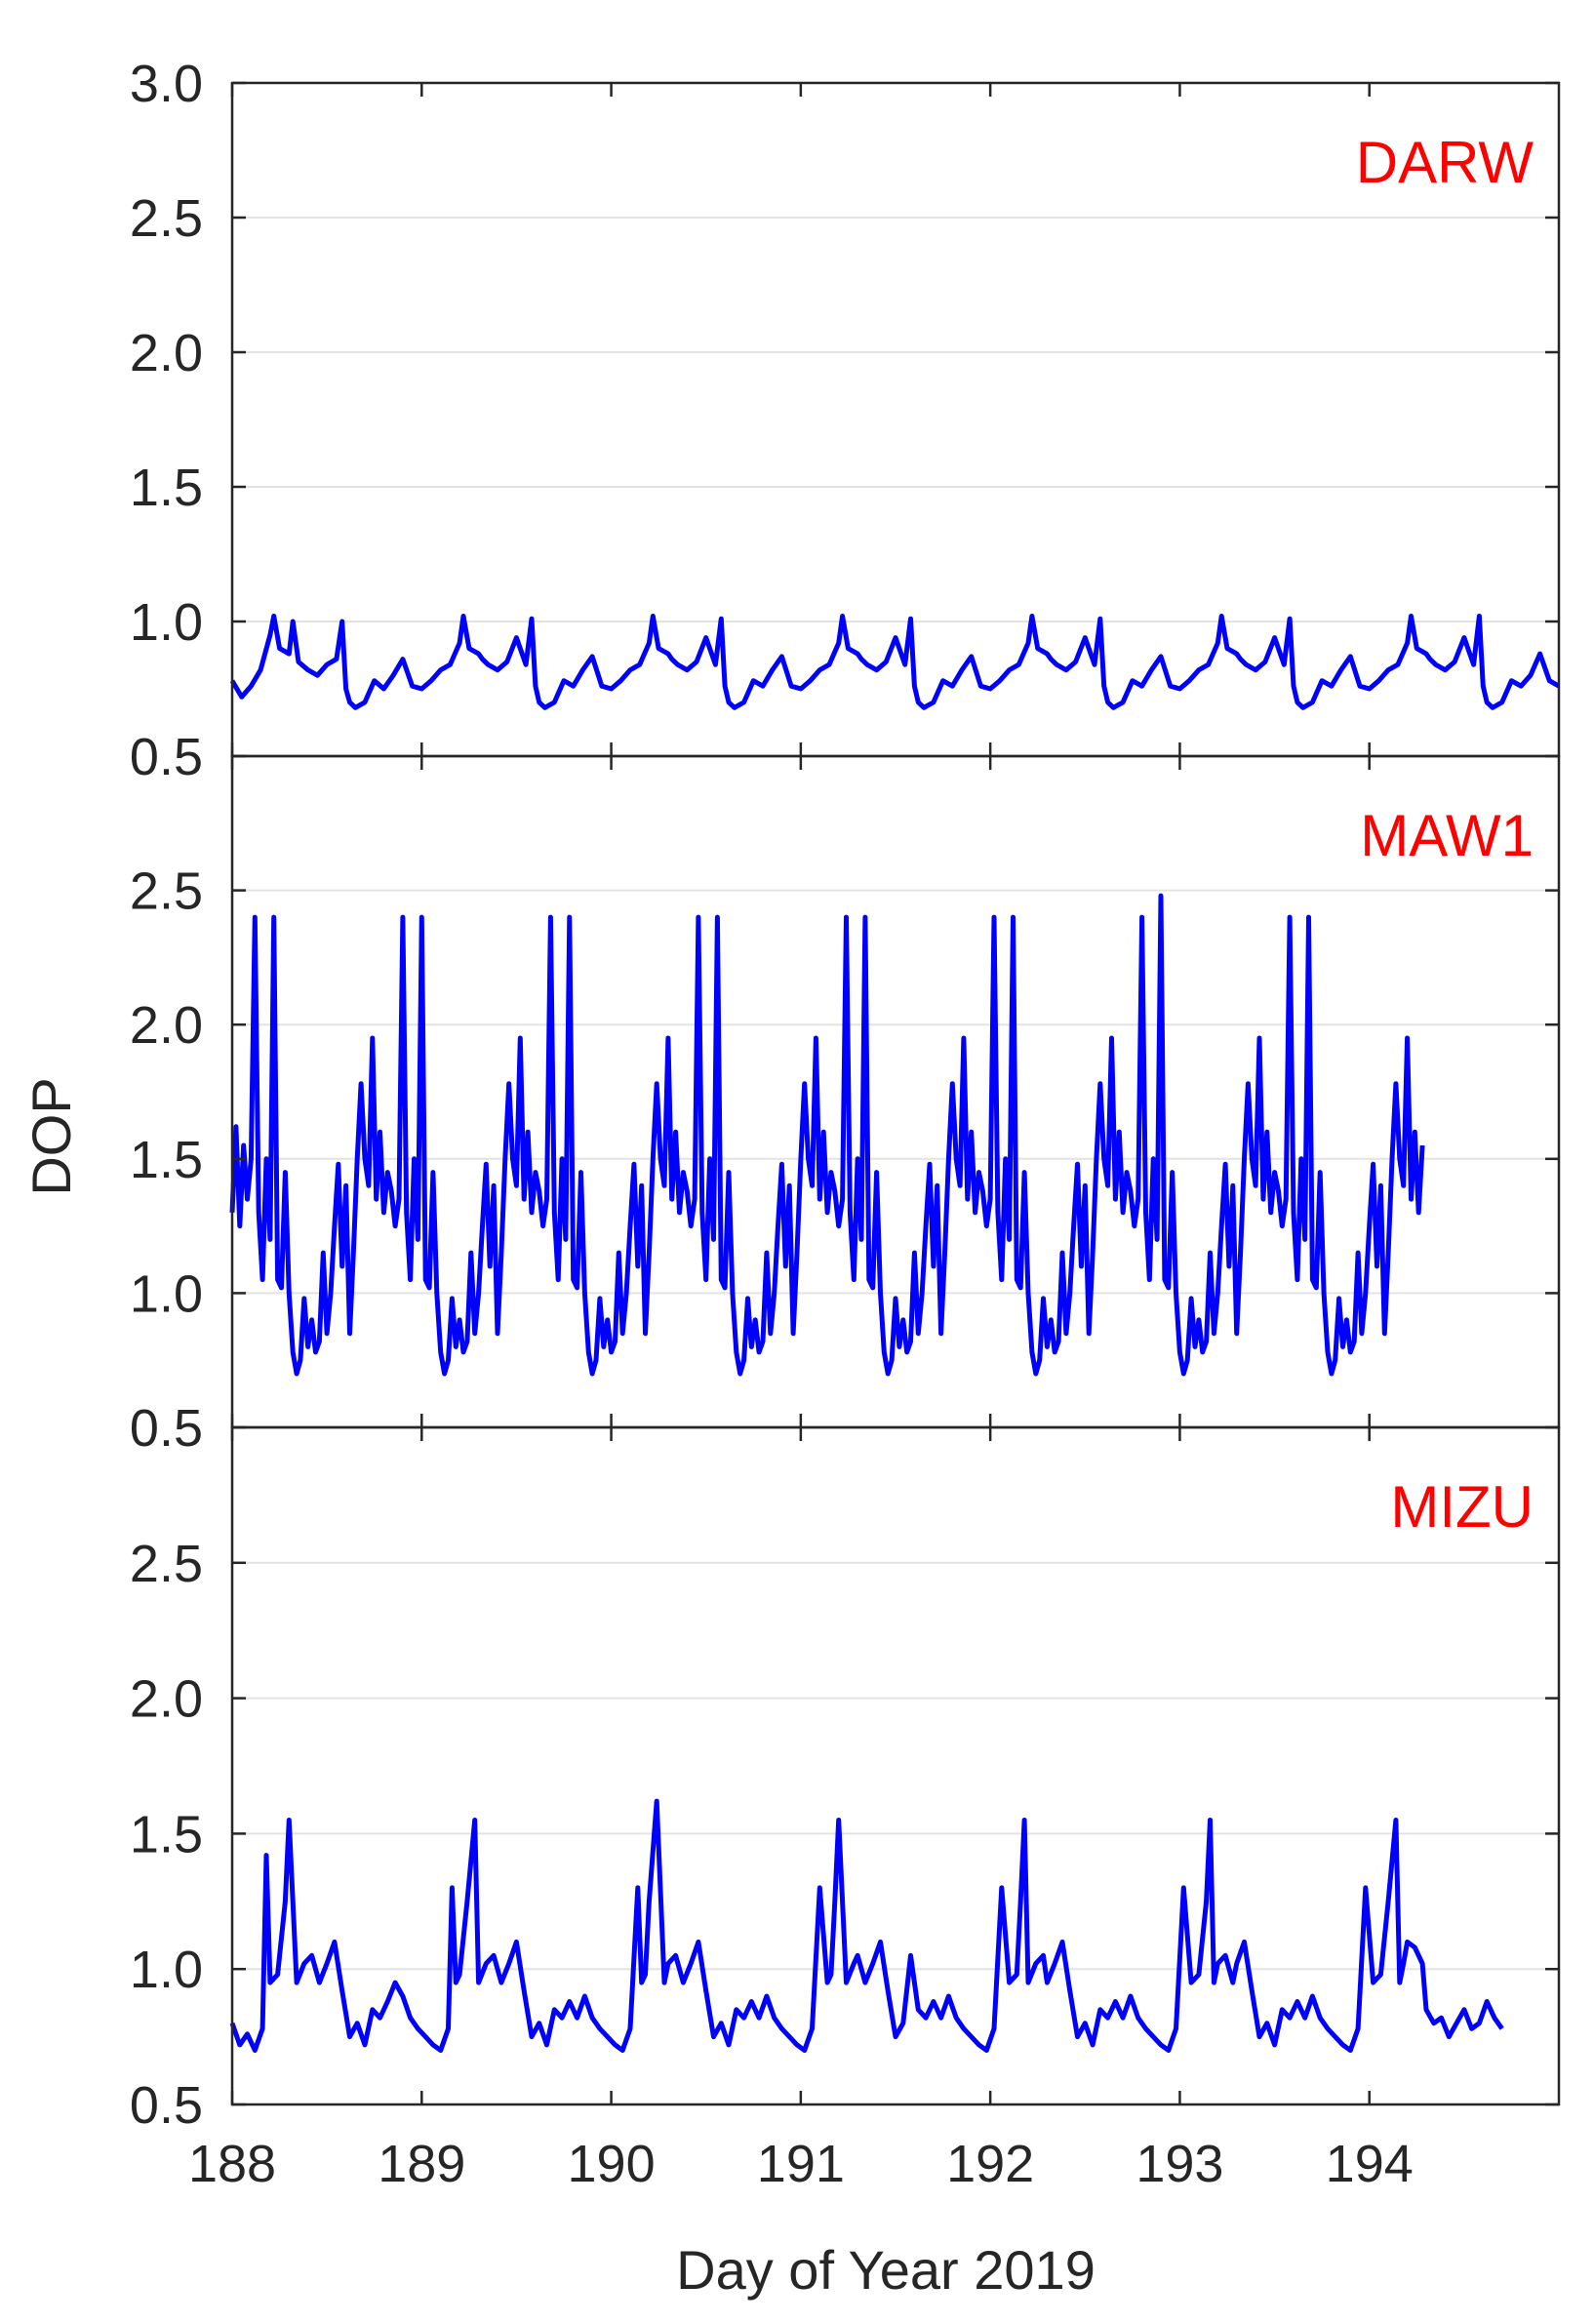  Describe the element at coordinates (51, 1136) in the screenshot. I see `y-axis-label: DOP` at that location.